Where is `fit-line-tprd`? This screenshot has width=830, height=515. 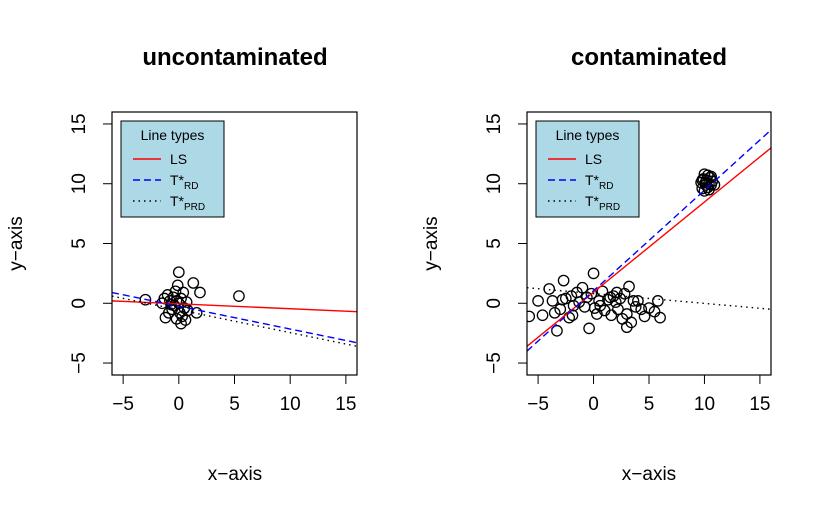 fit-line-tprd is located at coordinates (649, 298).